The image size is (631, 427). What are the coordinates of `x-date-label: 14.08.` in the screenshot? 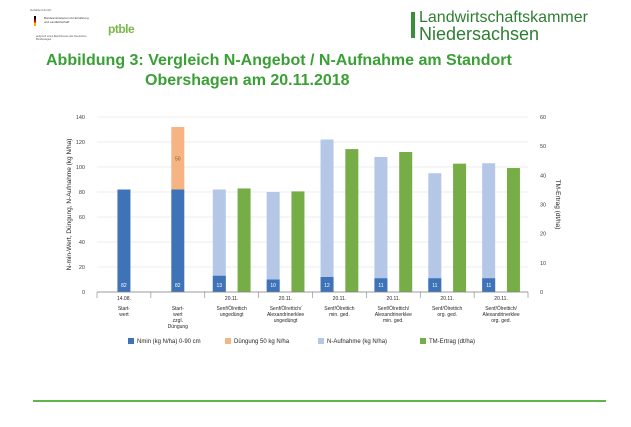 It's located at (124, 299).